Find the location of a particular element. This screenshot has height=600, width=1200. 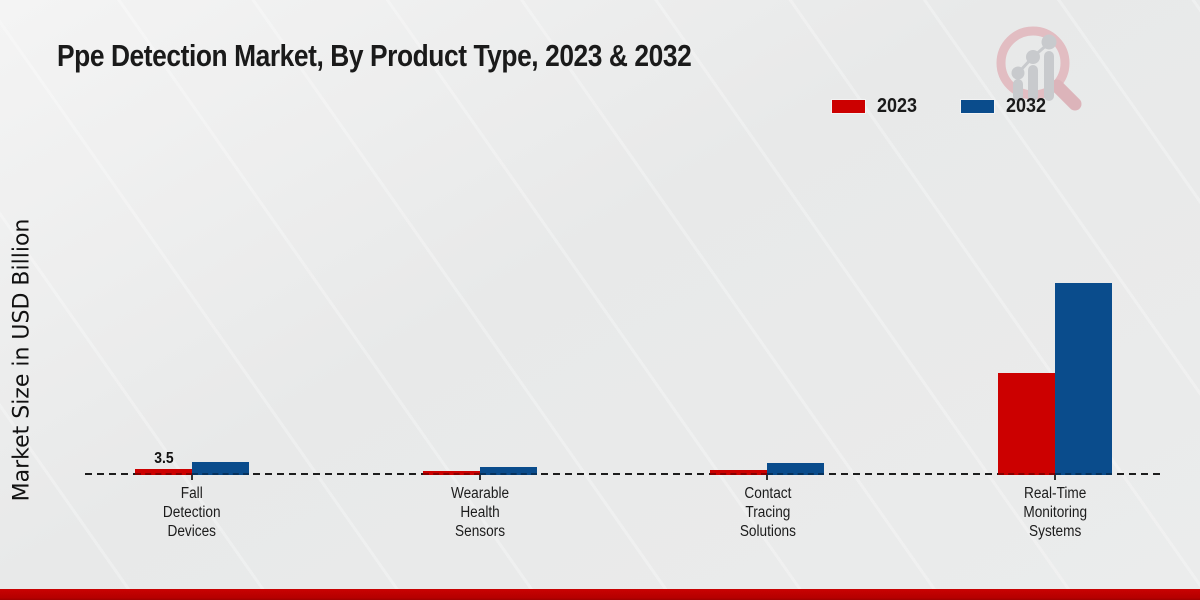

bar-value-label: 3.5 is located at coordinates (163, 458).